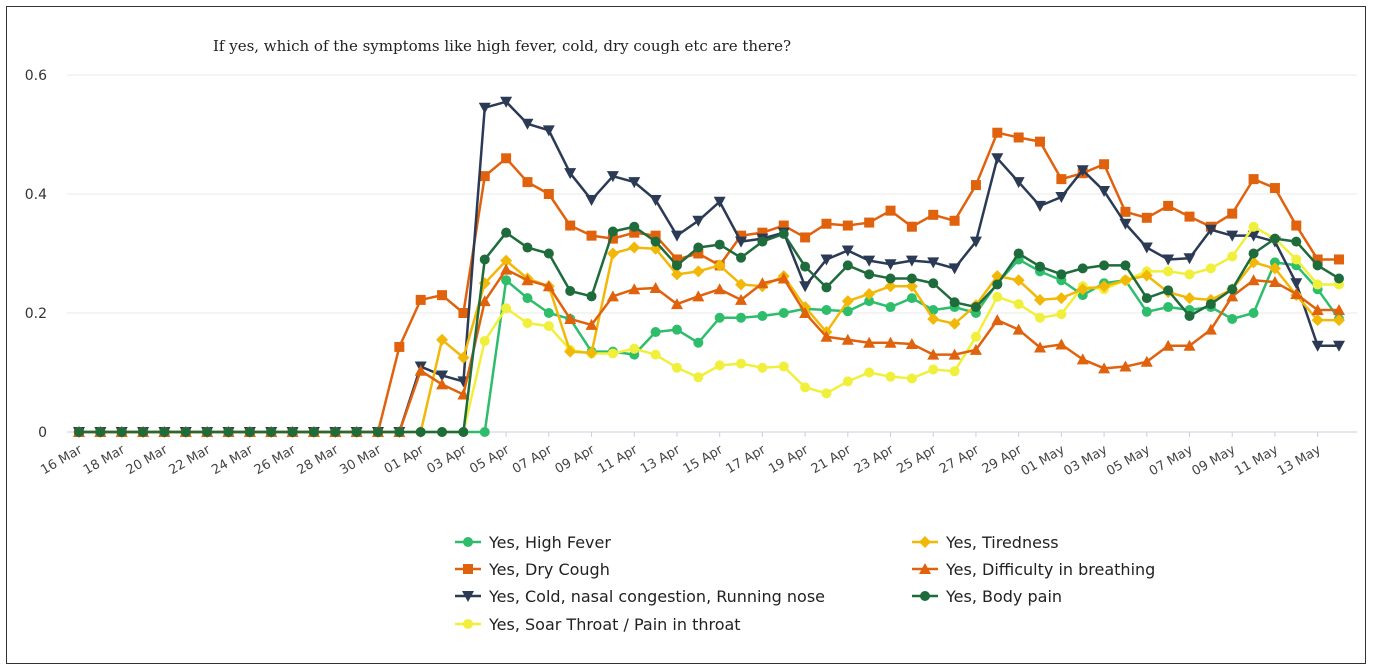 The image size is (1374, 671). I want to click on x-tick-label: 20 Mar, so click(147, 460).